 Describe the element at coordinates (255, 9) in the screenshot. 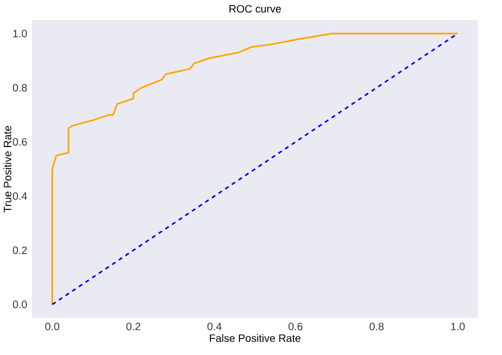

I see `chart-title: ROC curve` at that location.